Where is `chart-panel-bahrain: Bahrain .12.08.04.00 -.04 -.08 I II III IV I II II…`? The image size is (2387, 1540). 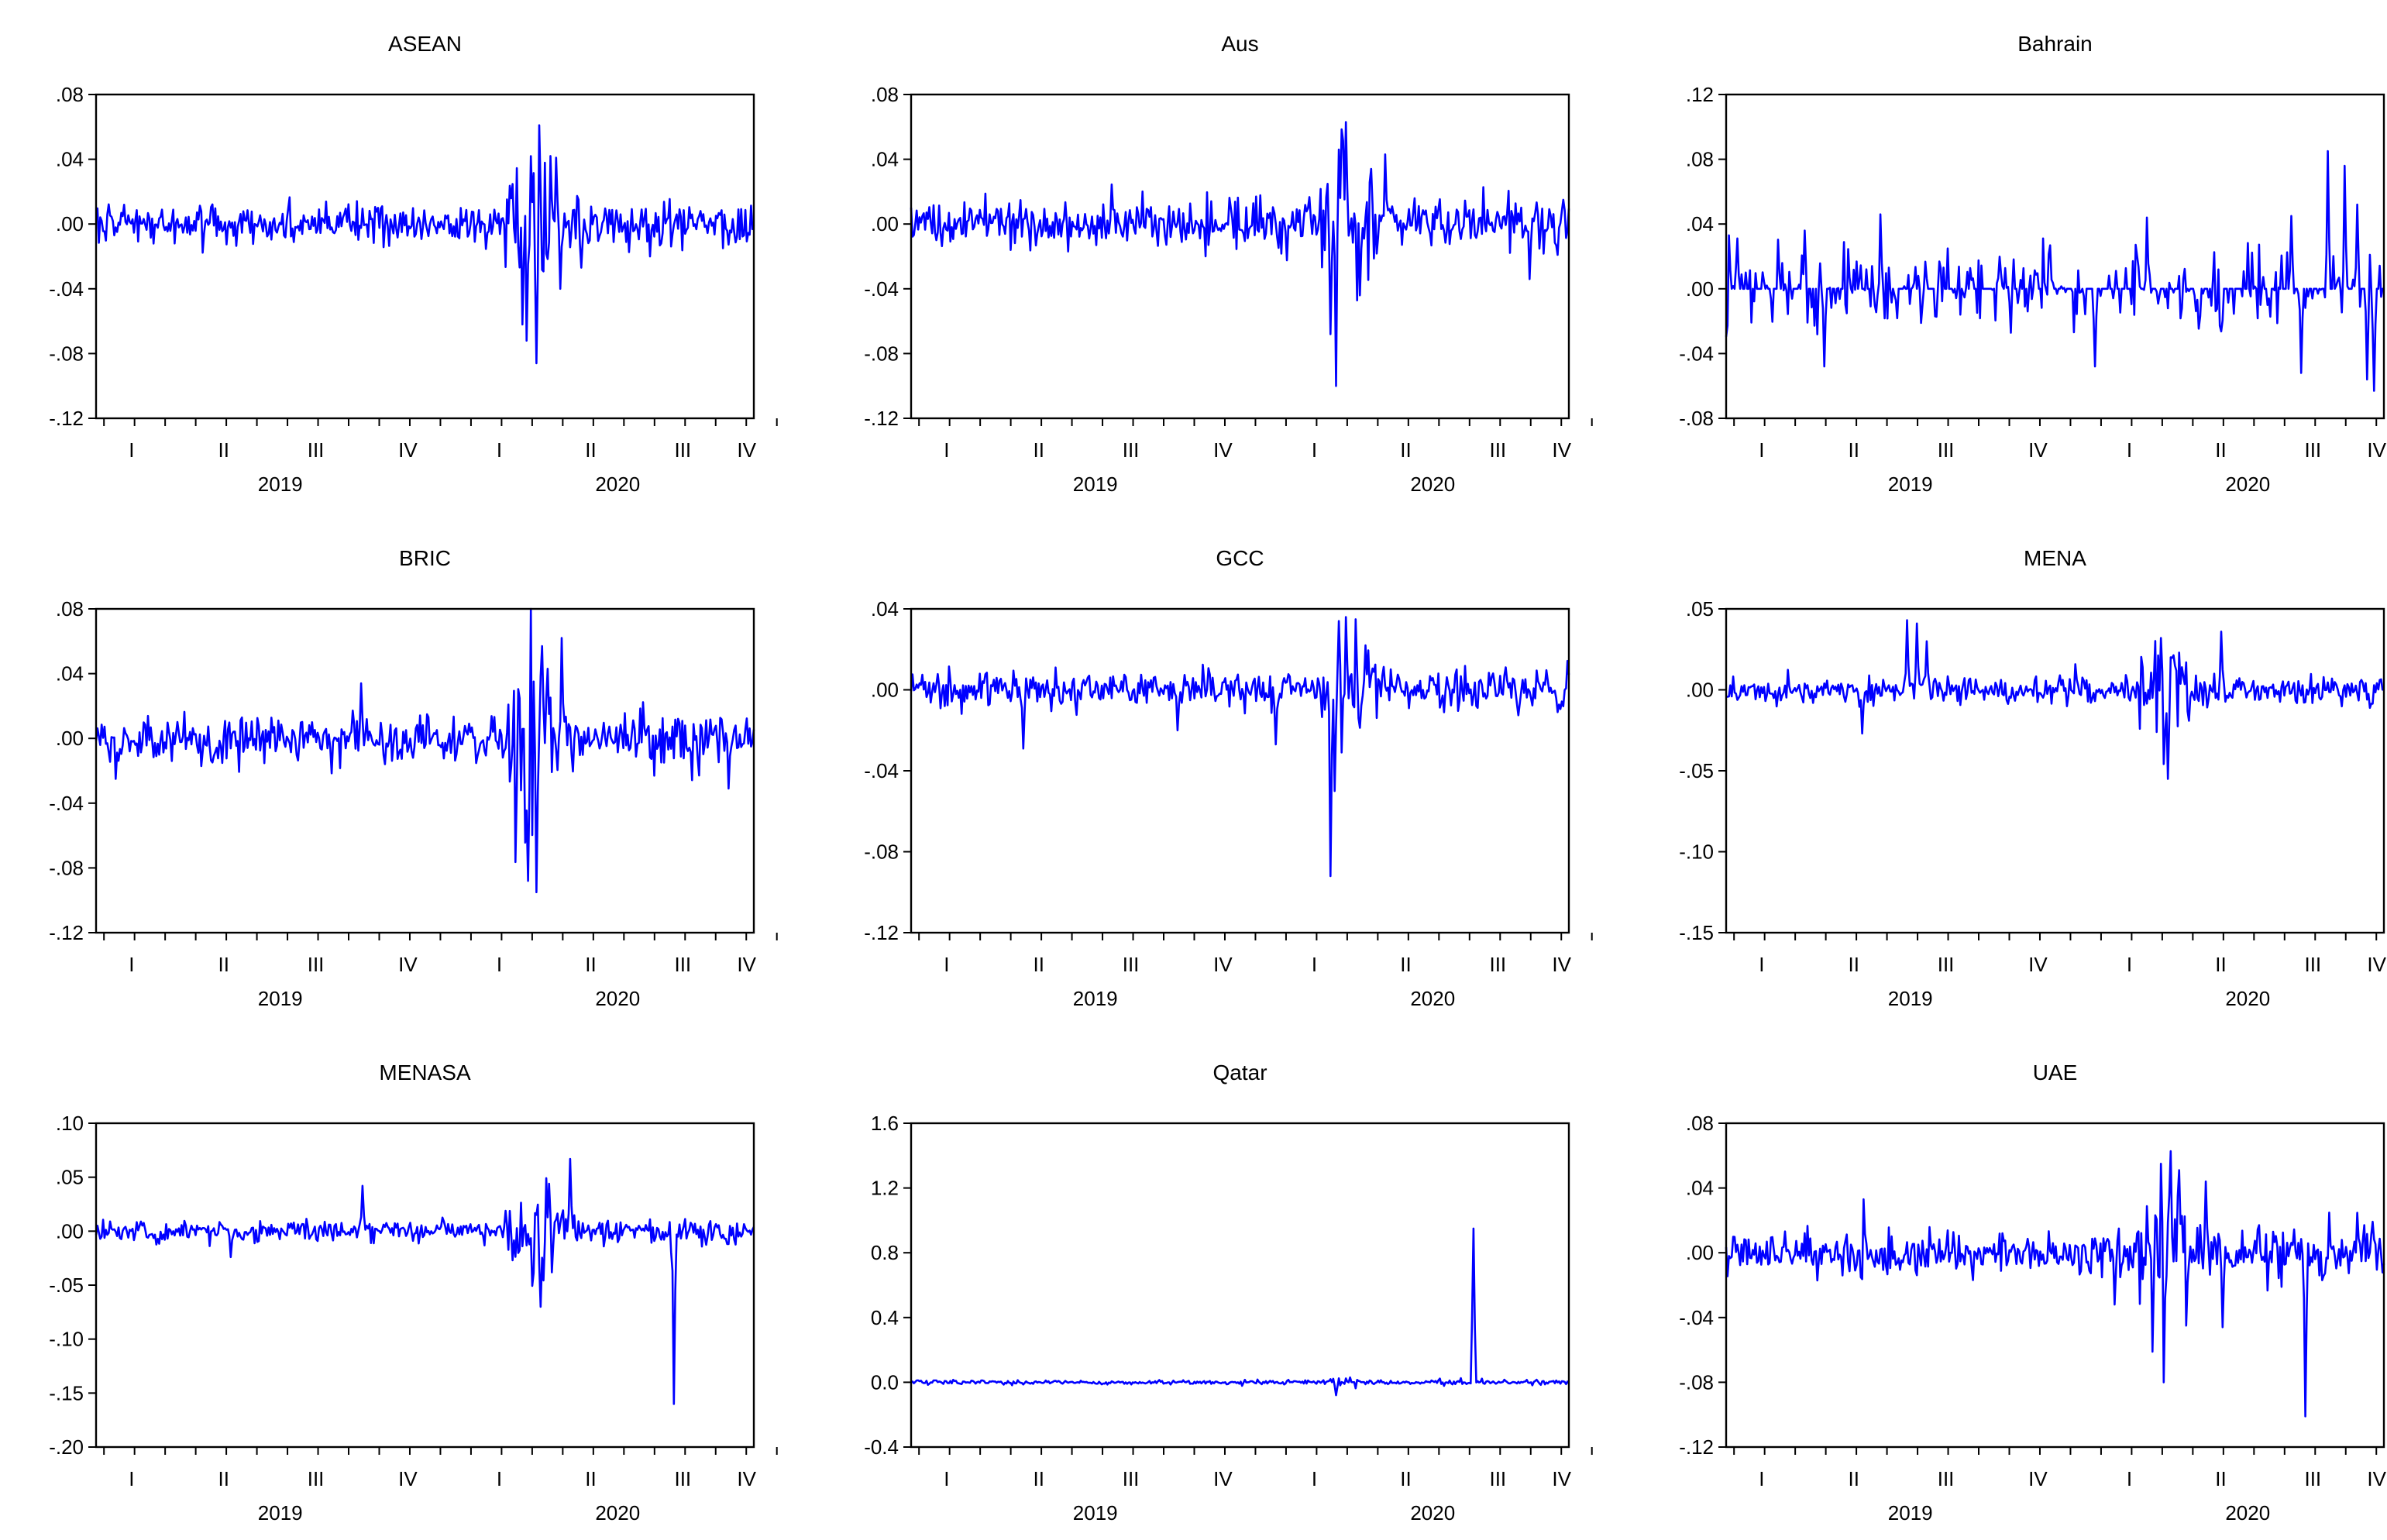 chart-panel-bahrain: Bahrain .12.08.04.00 -.04 -.08 I II III IV I II II… is located at coordinates (2008, 256).